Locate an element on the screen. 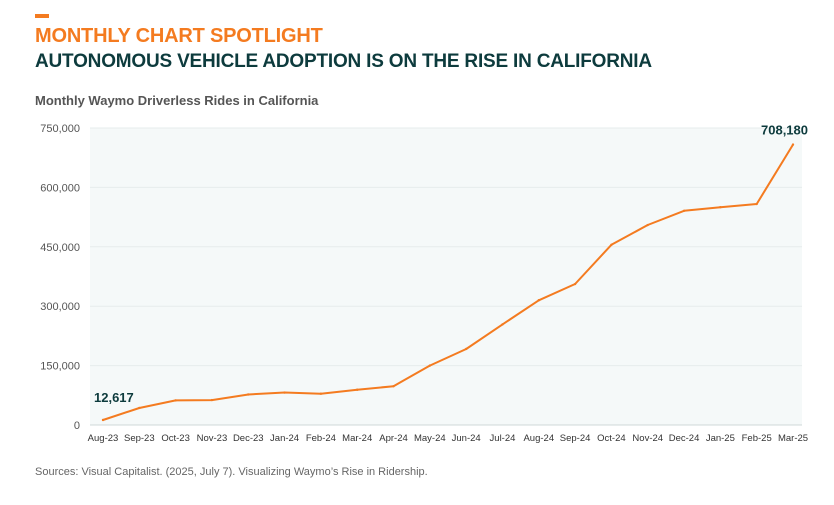  x-tick-label: Dec-23 is located at coordinates (248, 438).